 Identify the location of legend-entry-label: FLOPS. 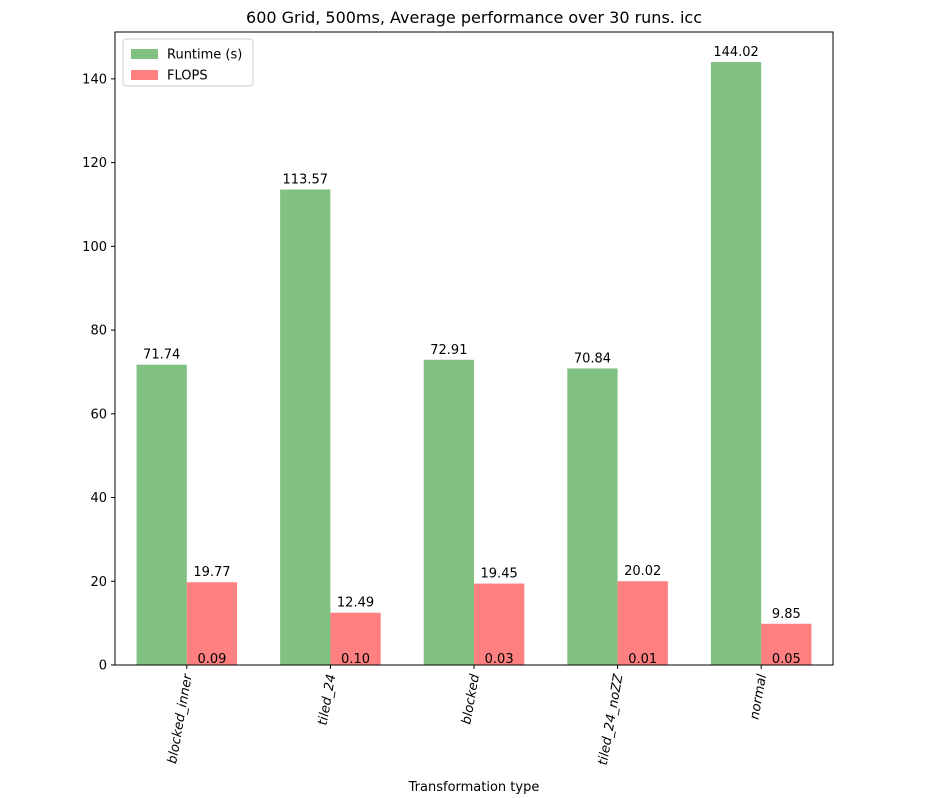
(187, 76).